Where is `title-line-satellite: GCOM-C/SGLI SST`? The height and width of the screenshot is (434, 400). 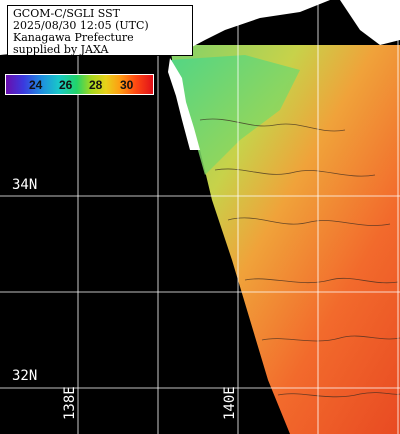
title-line-satellite: GCOM-C/SGLI SST is located at coordinates (67, 13).